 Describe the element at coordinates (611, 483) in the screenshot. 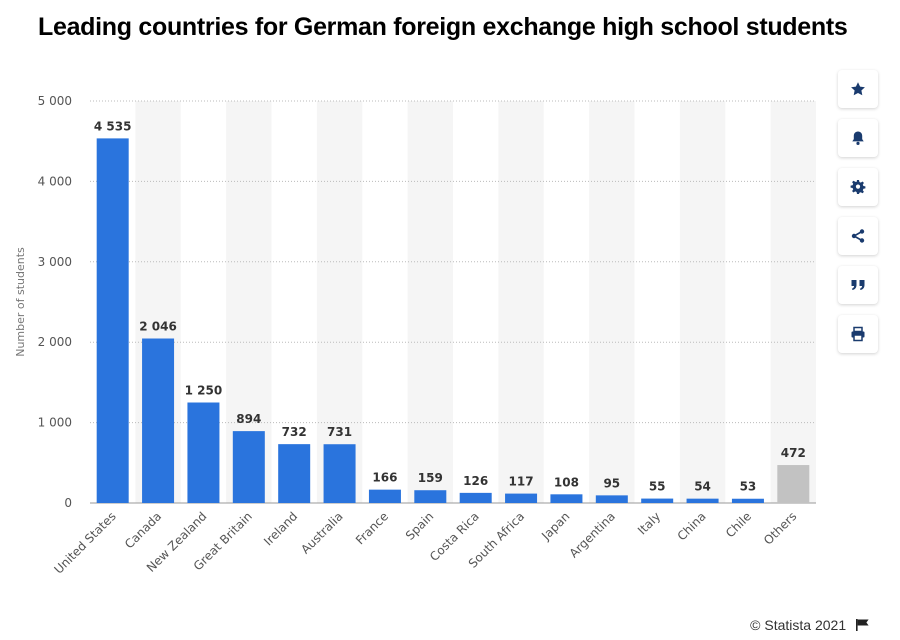

I see `data-label: 95` at that location.